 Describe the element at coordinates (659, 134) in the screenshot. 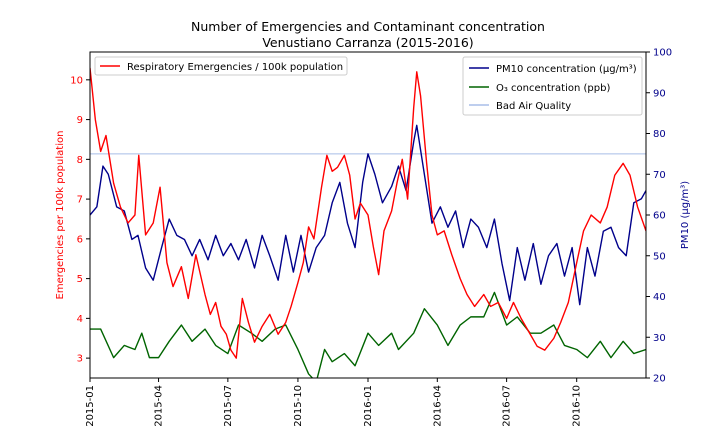

I see `y-right-tick-label: 80` at that location.